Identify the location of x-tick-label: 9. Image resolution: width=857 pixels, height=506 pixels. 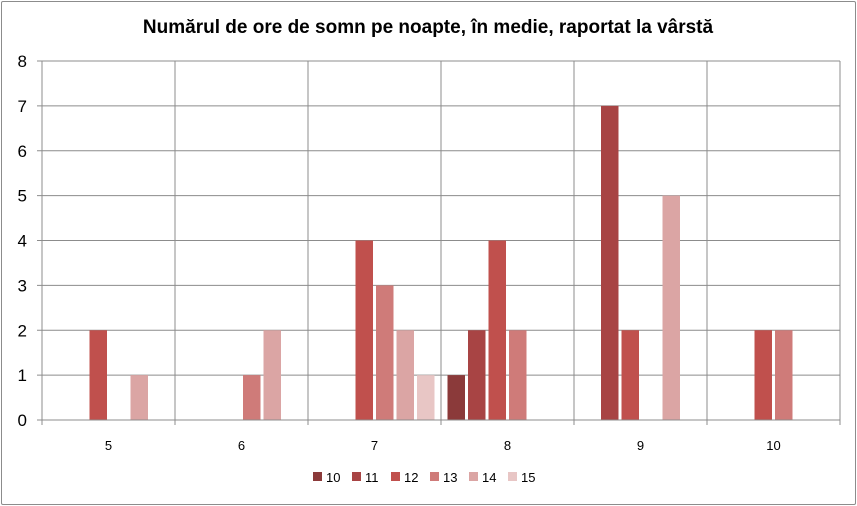
(640, 445).